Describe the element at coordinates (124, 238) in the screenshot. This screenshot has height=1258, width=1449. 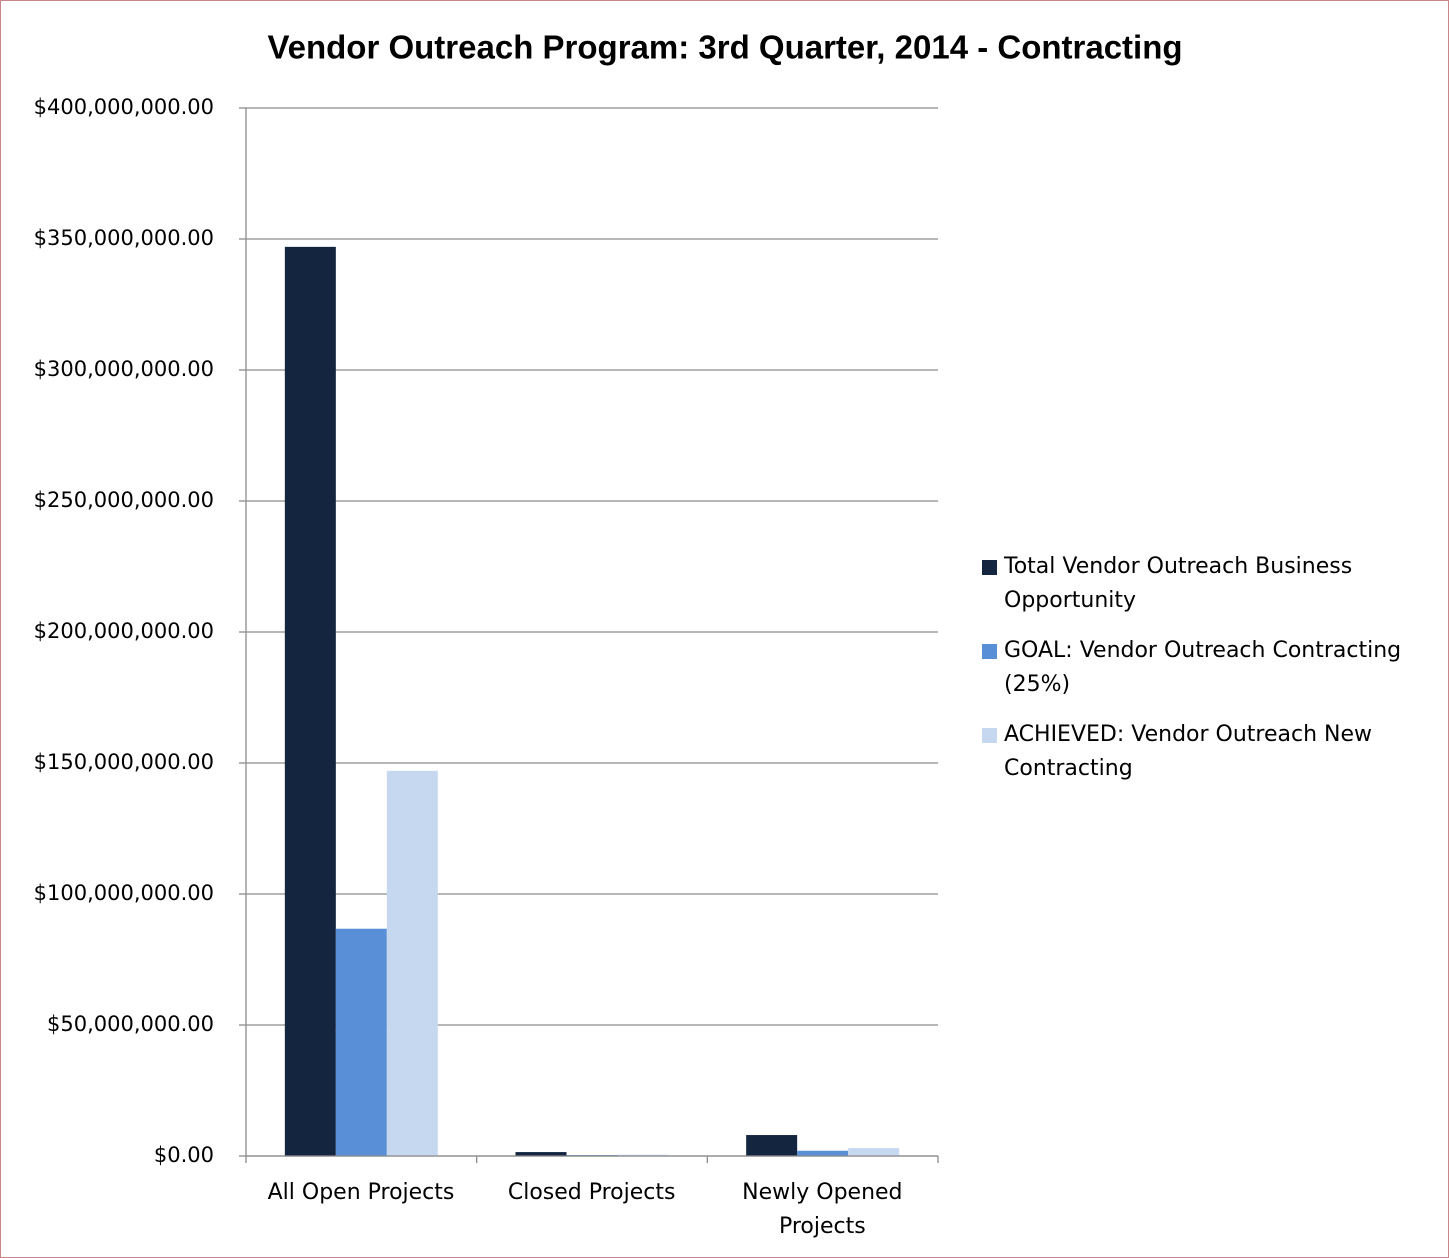
I see `y-tick-label: $350,000,000.00` at that location.